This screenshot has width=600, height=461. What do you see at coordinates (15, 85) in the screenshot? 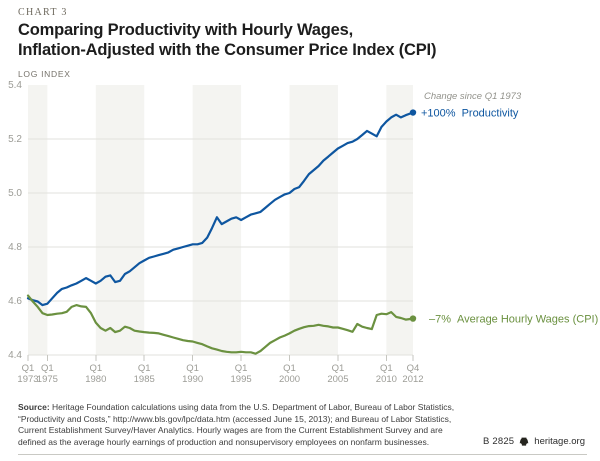
I see `y-axis-tick-label: 5.4` at bounding box center [15, 85].